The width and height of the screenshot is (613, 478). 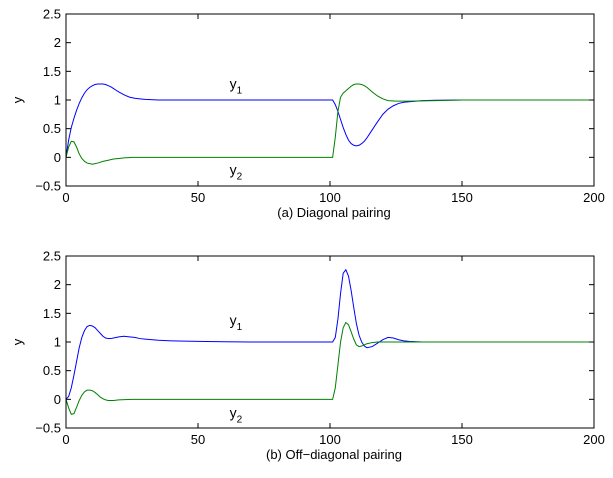 I want to click on panel-caption: (b) Off−diagonal pairing, so click(x=334, y=454).